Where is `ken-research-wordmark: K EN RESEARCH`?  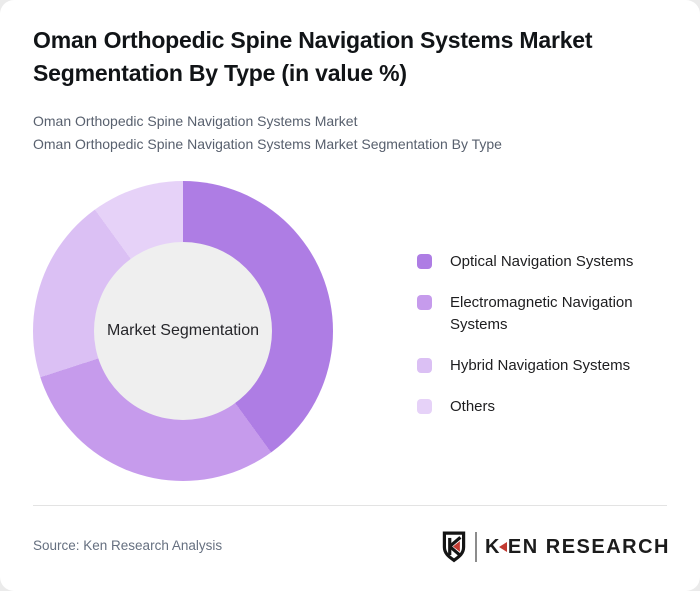
ken-research-wordmark: K EN RESEARCH is located at coordinates (577, 547).